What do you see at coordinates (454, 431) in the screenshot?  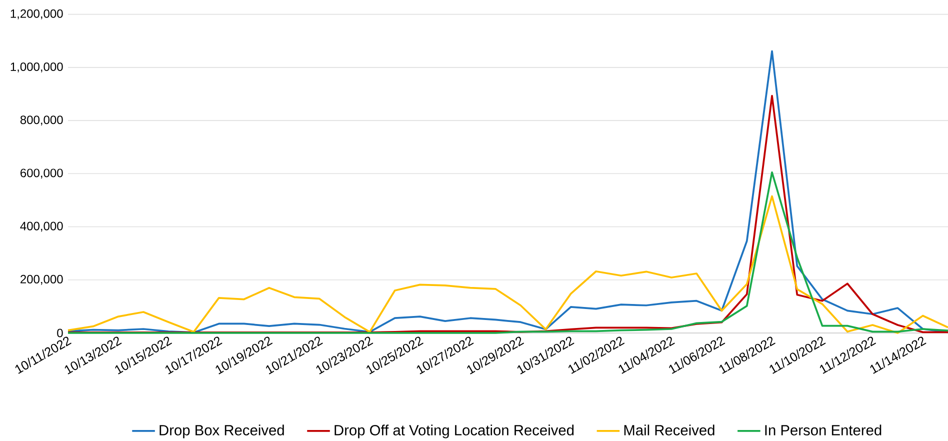 I see `legend-label: Drop Off at Voting Location Received` at bounding box center [454, 431].